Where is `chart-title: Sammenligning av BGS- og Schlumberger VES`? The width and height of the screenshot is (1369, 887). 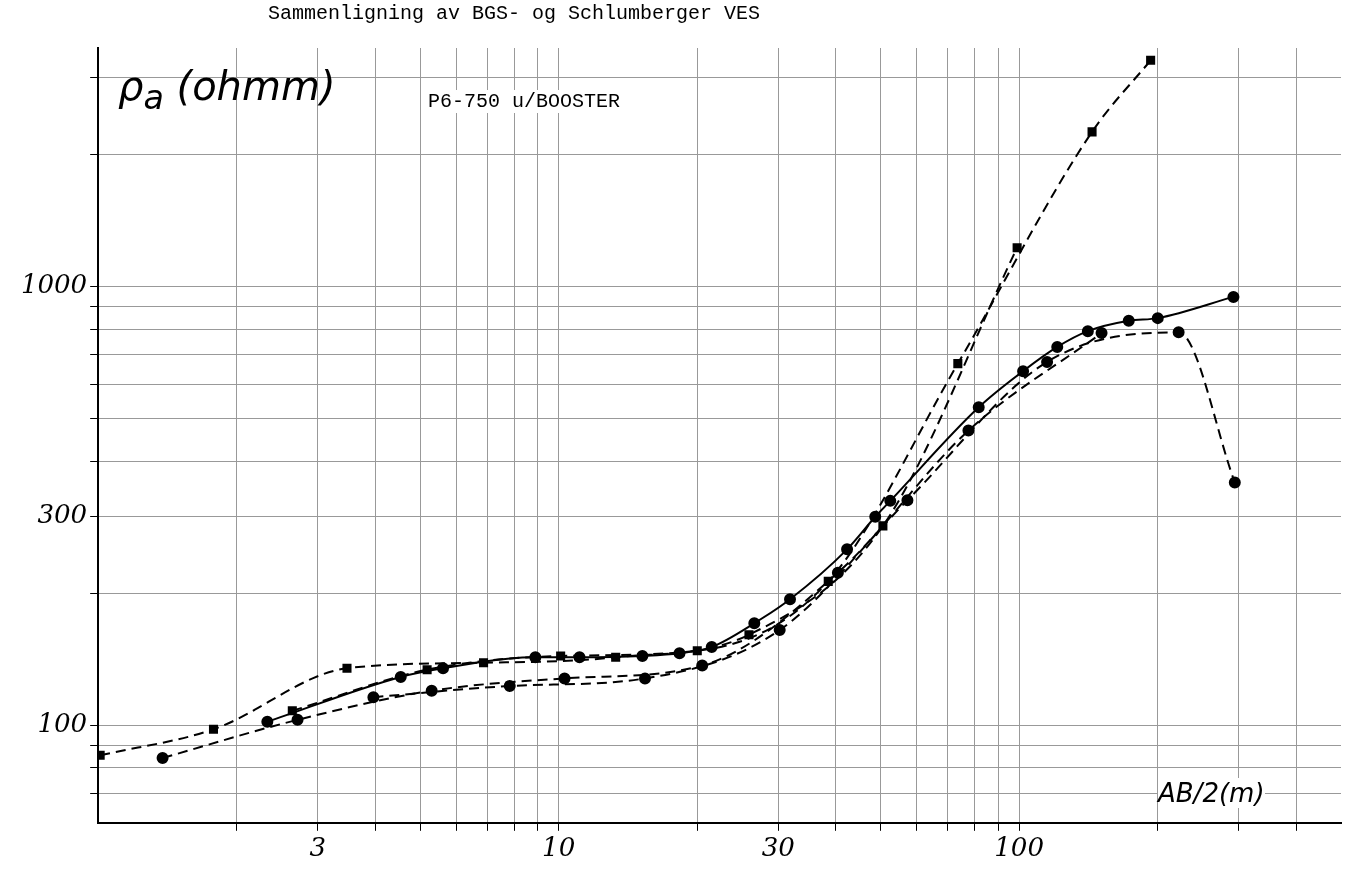 chart-title: Sammenligning av BGS- og Schlumberger VES is located at coordinates (514, 13).